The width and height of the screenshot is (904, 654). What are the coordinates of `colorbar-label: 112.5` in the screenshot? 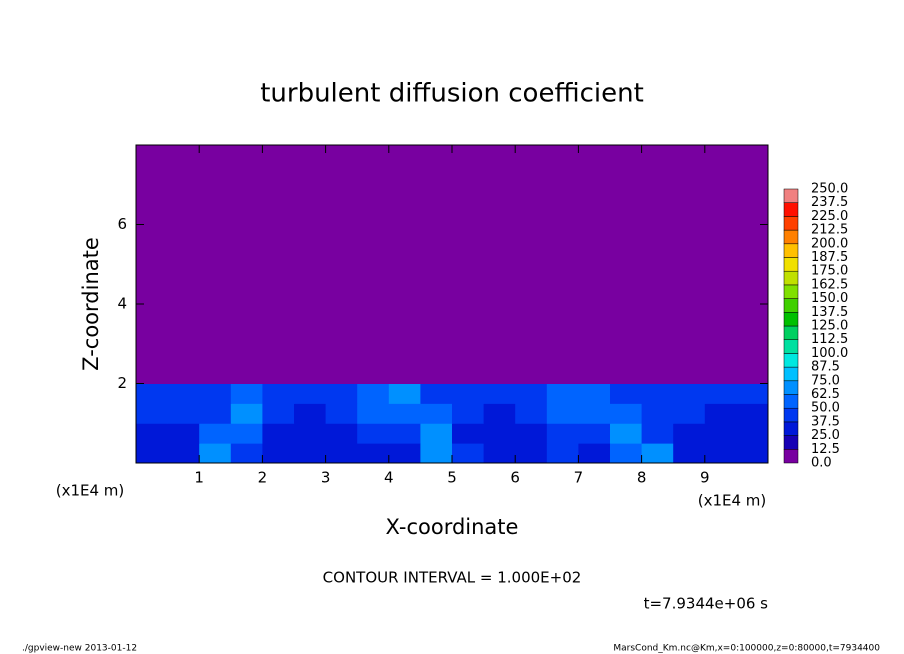 It's located at (829, 339).